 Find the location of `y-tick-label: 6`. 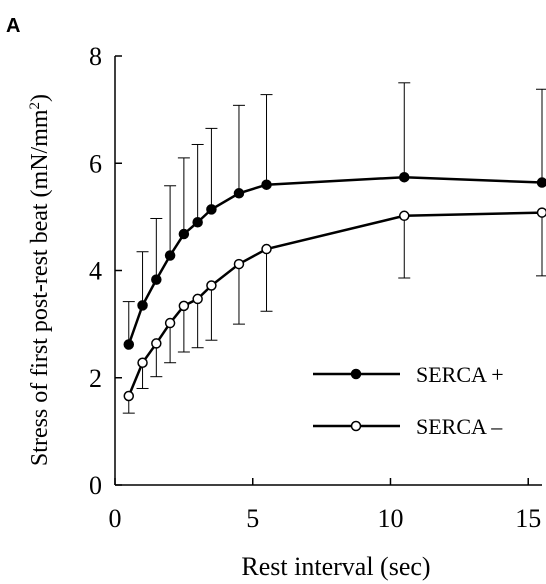

y-tick-label: 6 is located at coordinates (95, 163).